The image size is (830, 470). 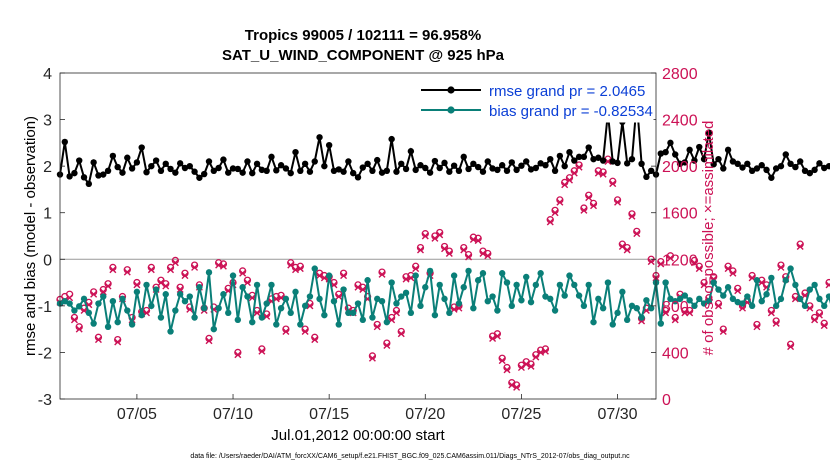 What do you see at coordinates (358, 435) in the screenshot?
I see `x-axis-label: Jul.01,2012 00:00:00 start` at bounding box center [358, 435].